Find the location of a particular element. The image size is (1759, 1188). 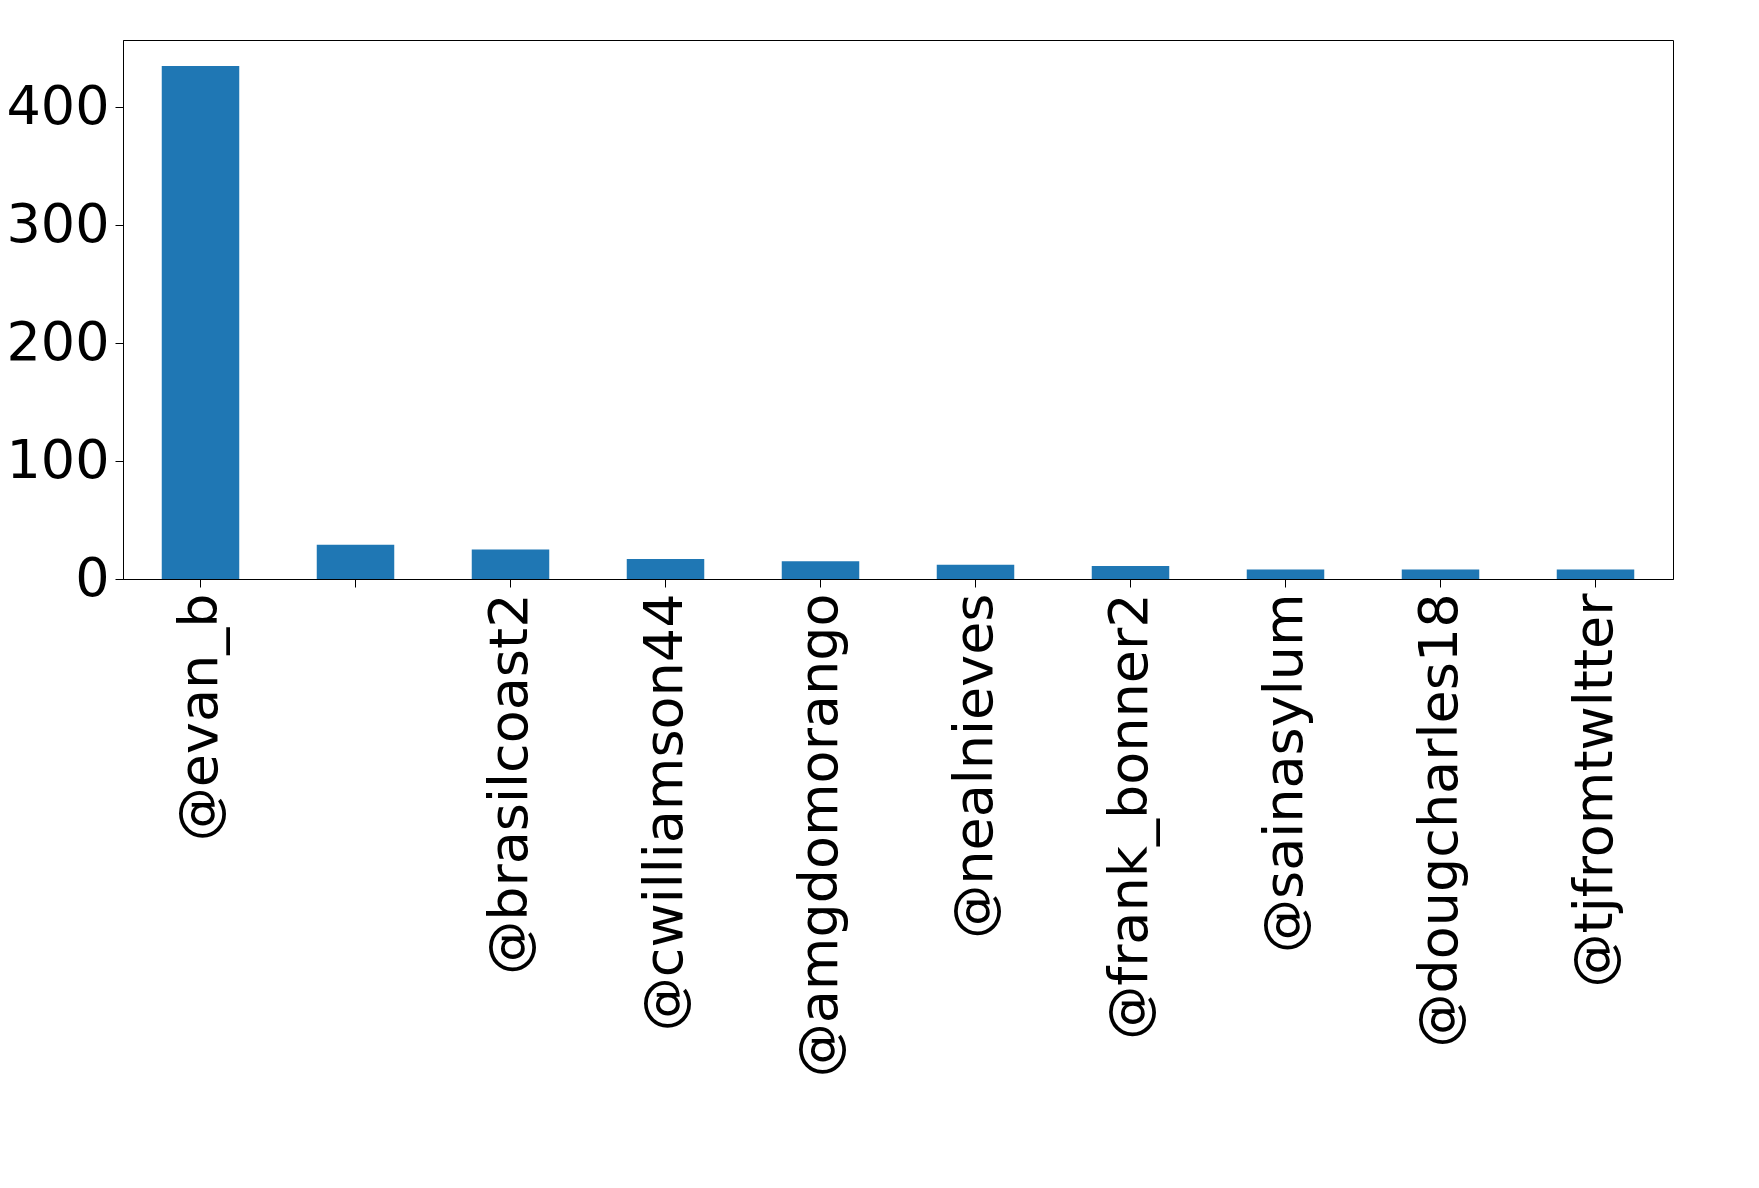

y-tick-label: 400 is located at coordinates (58, 105).